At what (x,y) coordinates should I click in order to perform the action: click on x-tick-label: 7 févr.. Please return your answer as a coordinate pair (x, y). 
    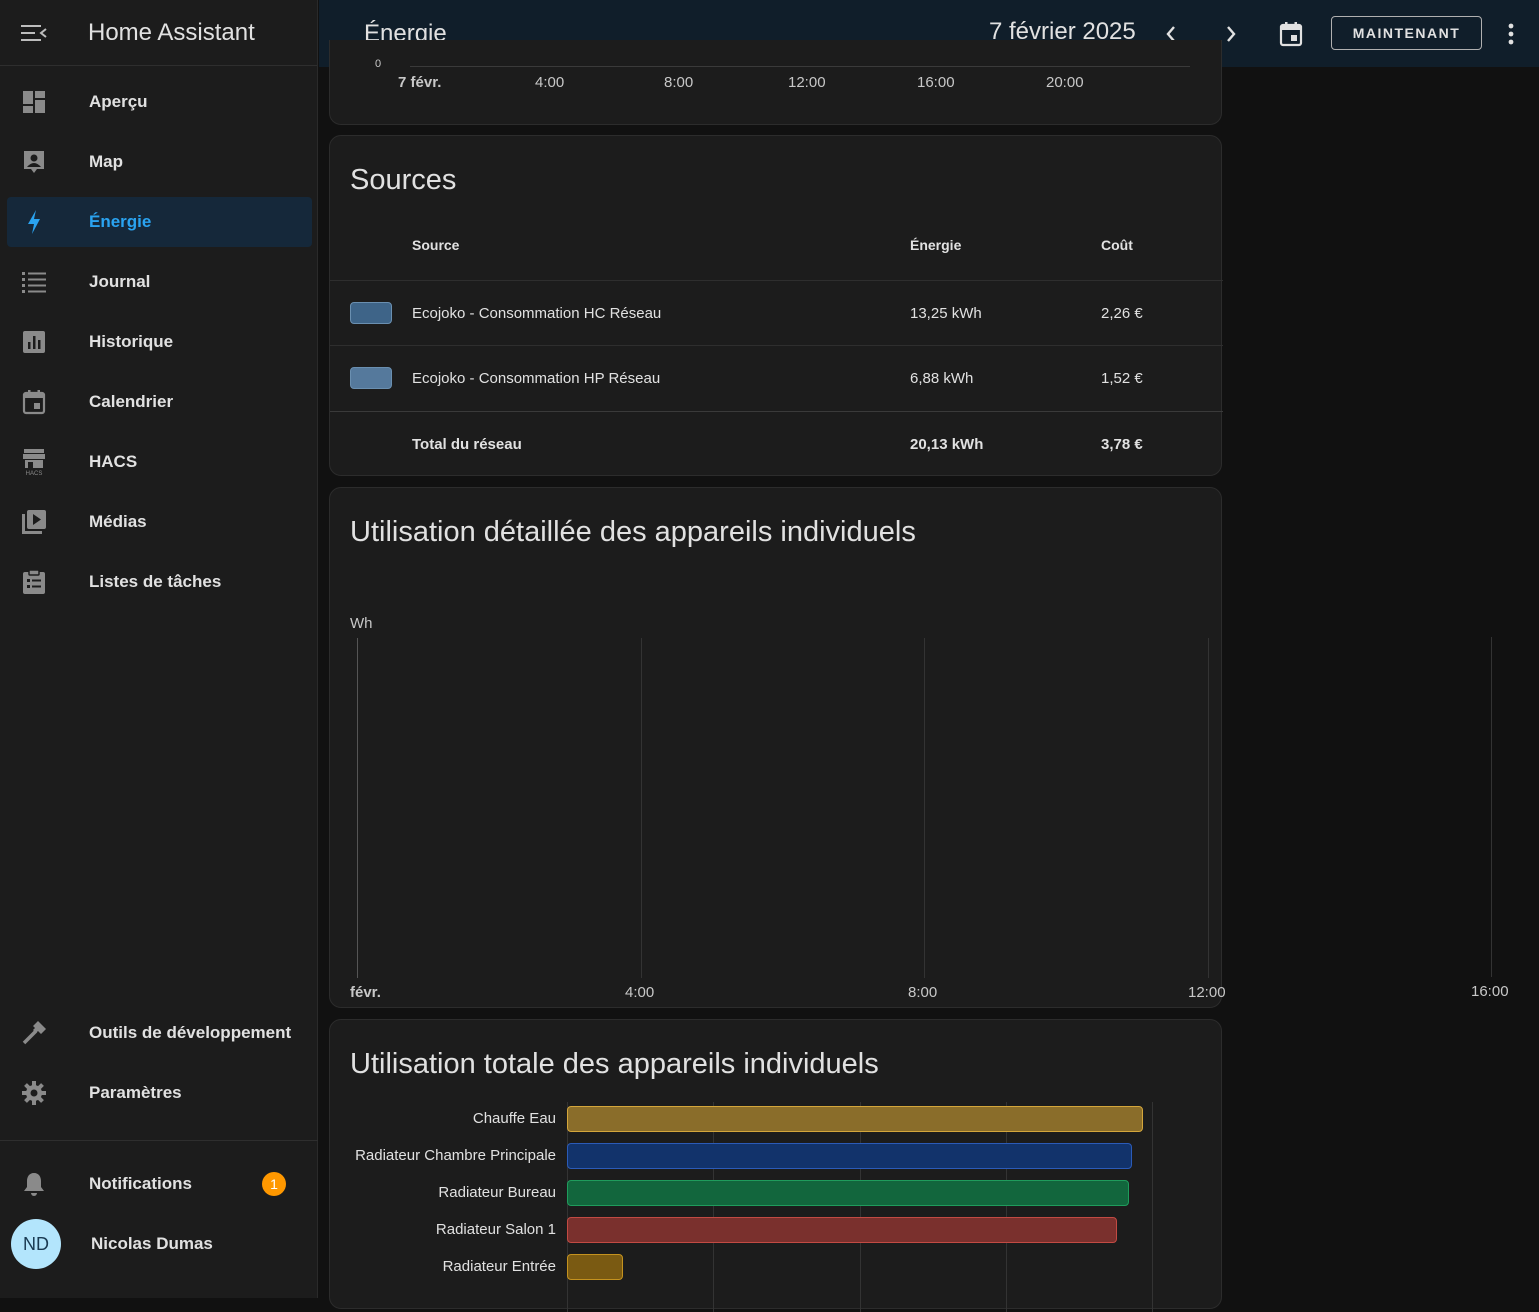
    Looking at the image, I should click on (420, 82).